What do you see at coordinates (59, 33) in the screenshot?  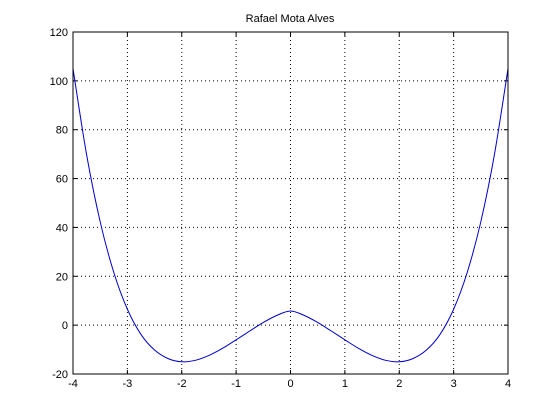 I see `y-tick-label: 120` at bounding box center [59, 33].